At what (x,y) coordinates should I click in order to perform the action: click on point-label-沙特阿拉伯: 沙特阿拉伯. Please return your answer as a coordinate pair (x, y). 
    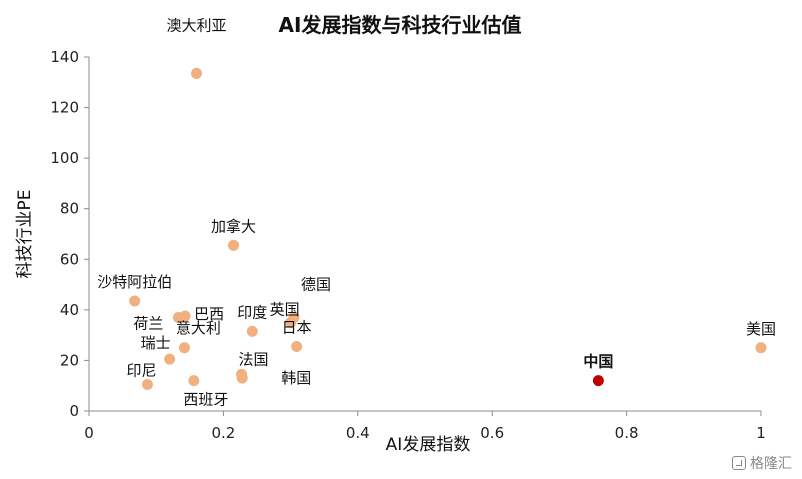
    Looking at the image, I should click on (134, 282).